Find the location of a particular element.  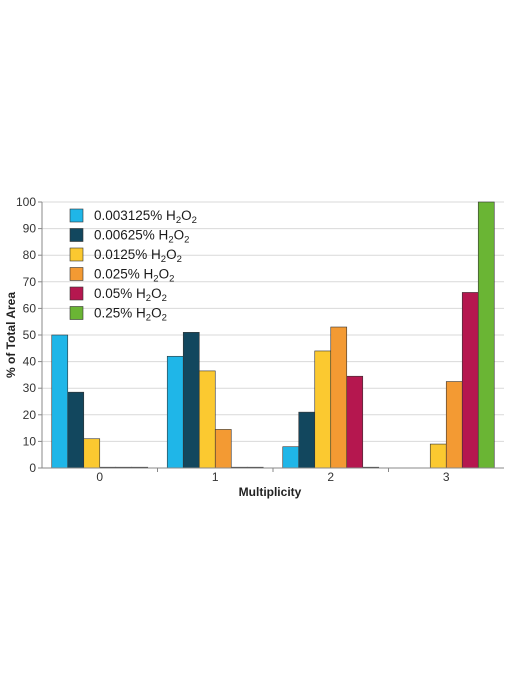

y-tick-label: 60 is located at coordinates (30, 308).